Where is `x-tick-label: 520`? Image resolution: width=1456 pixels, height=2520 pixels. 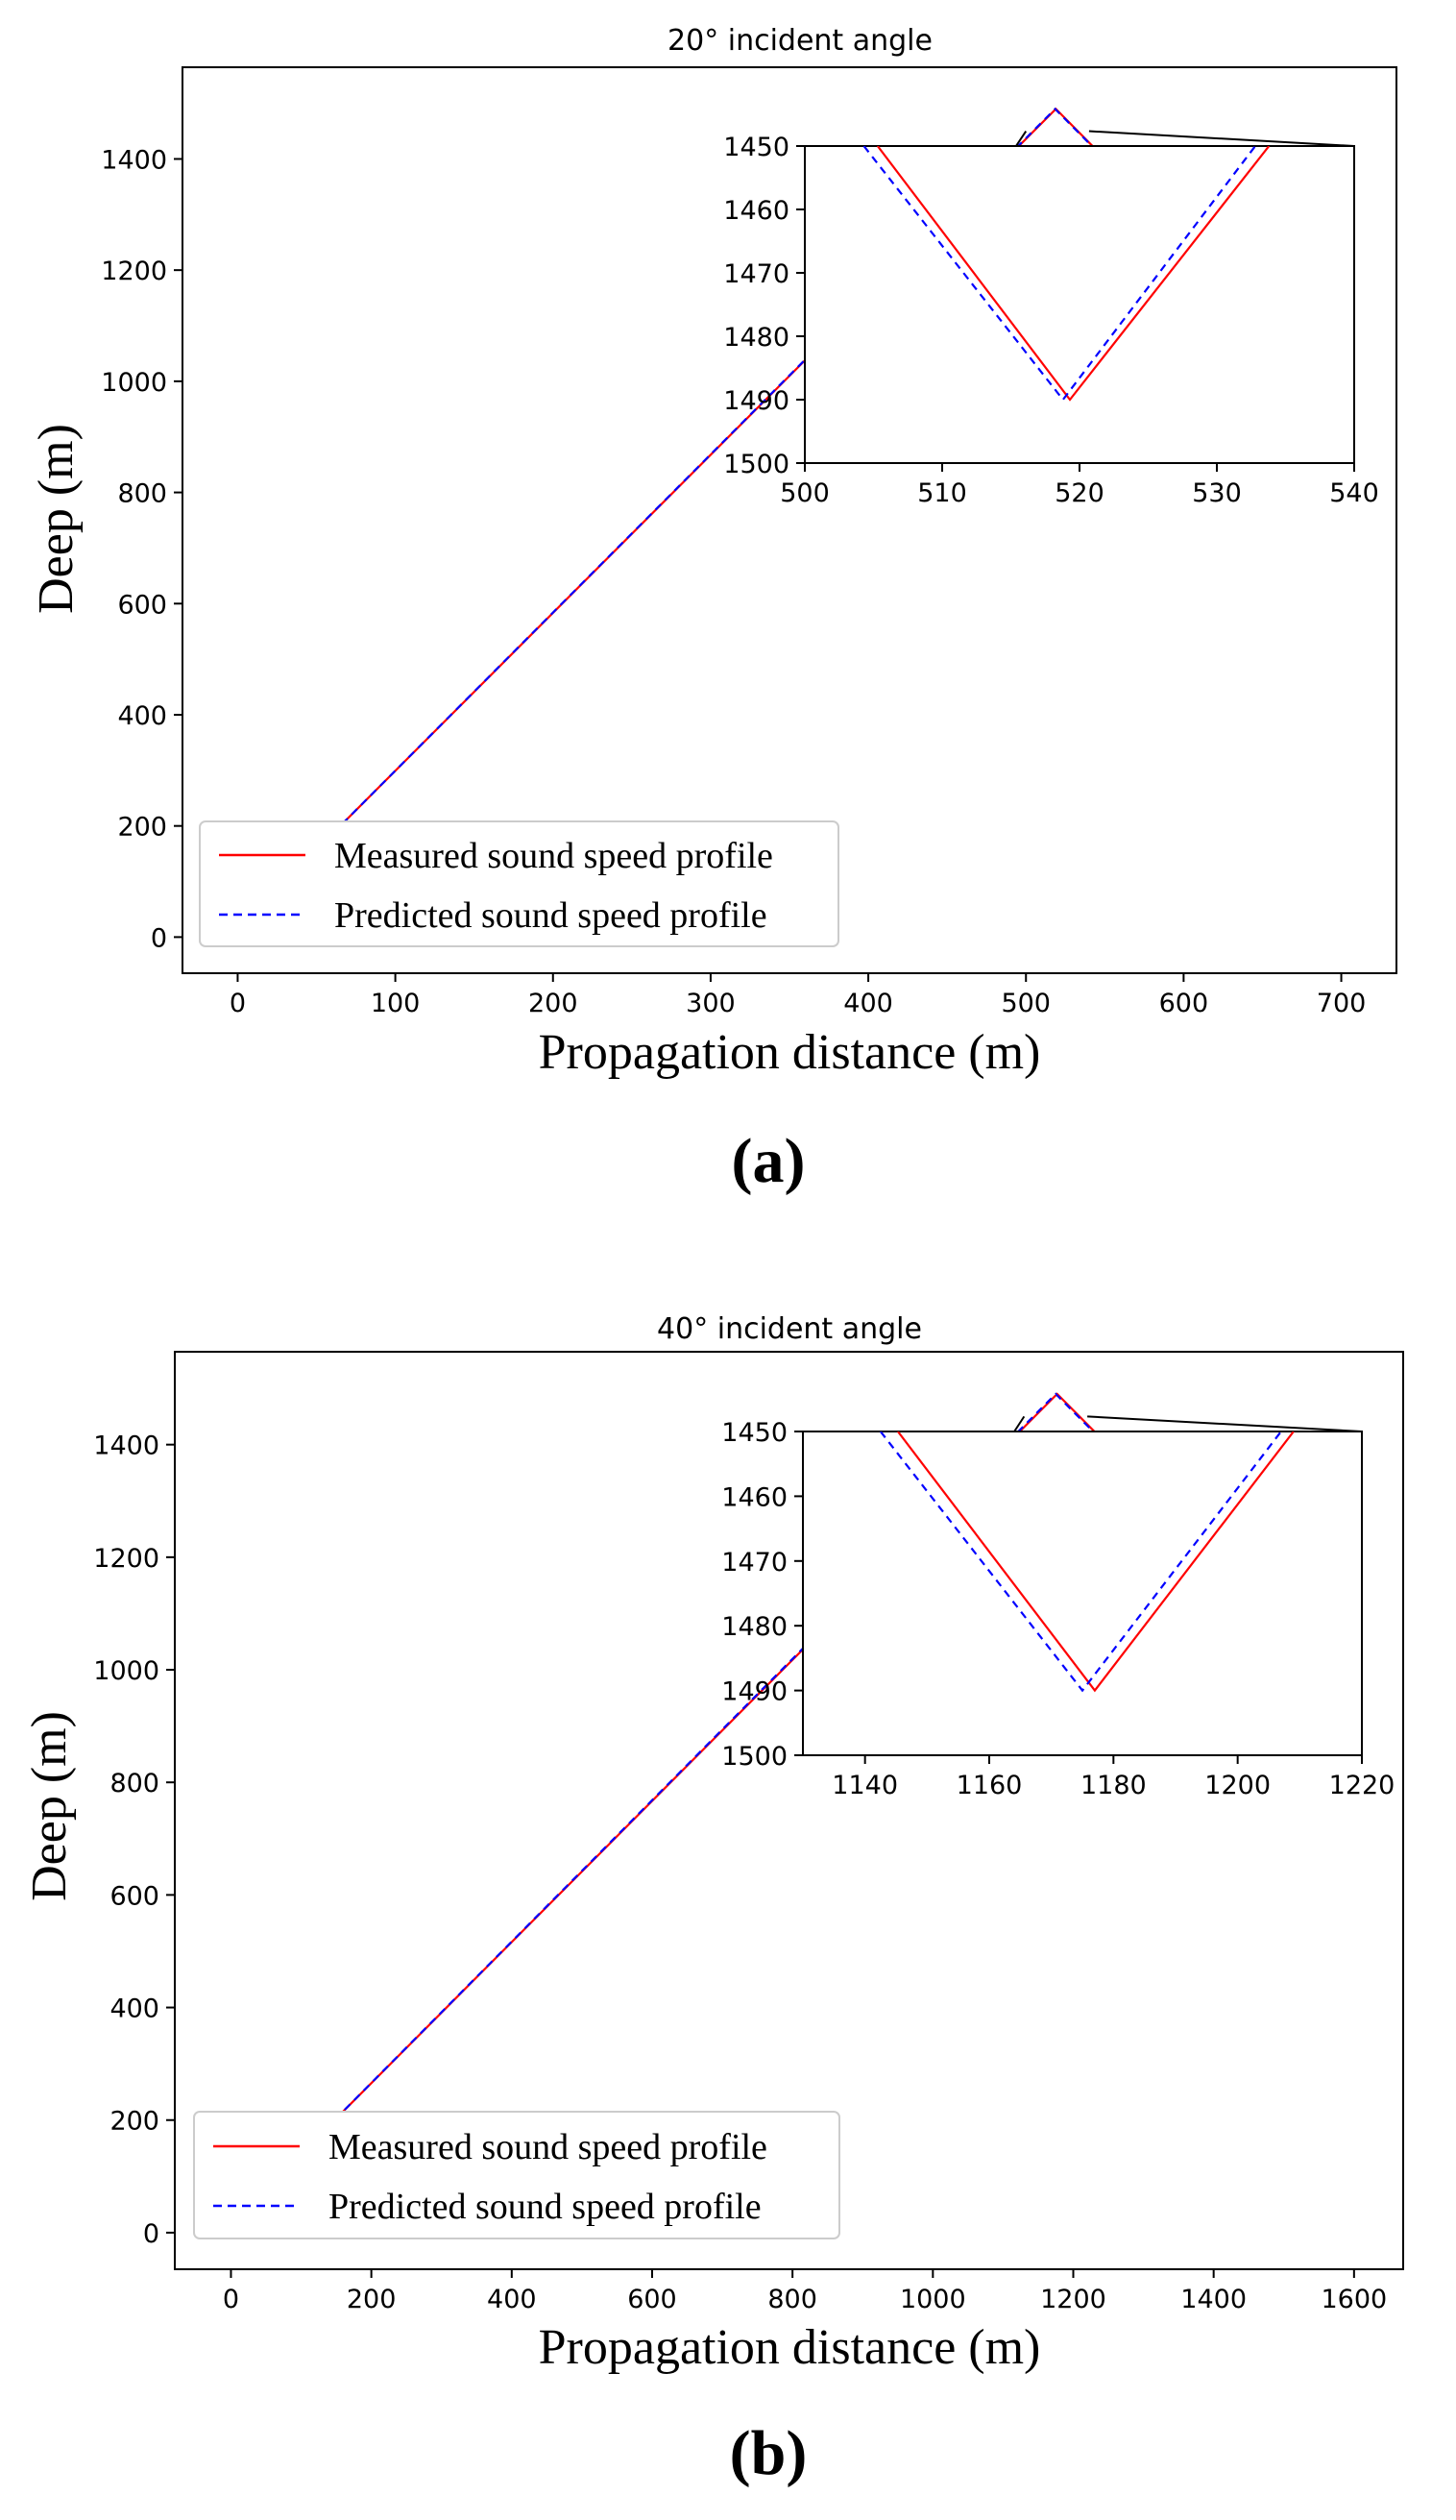 x-tick-label: 520 is located at coordinates (1079, 493).